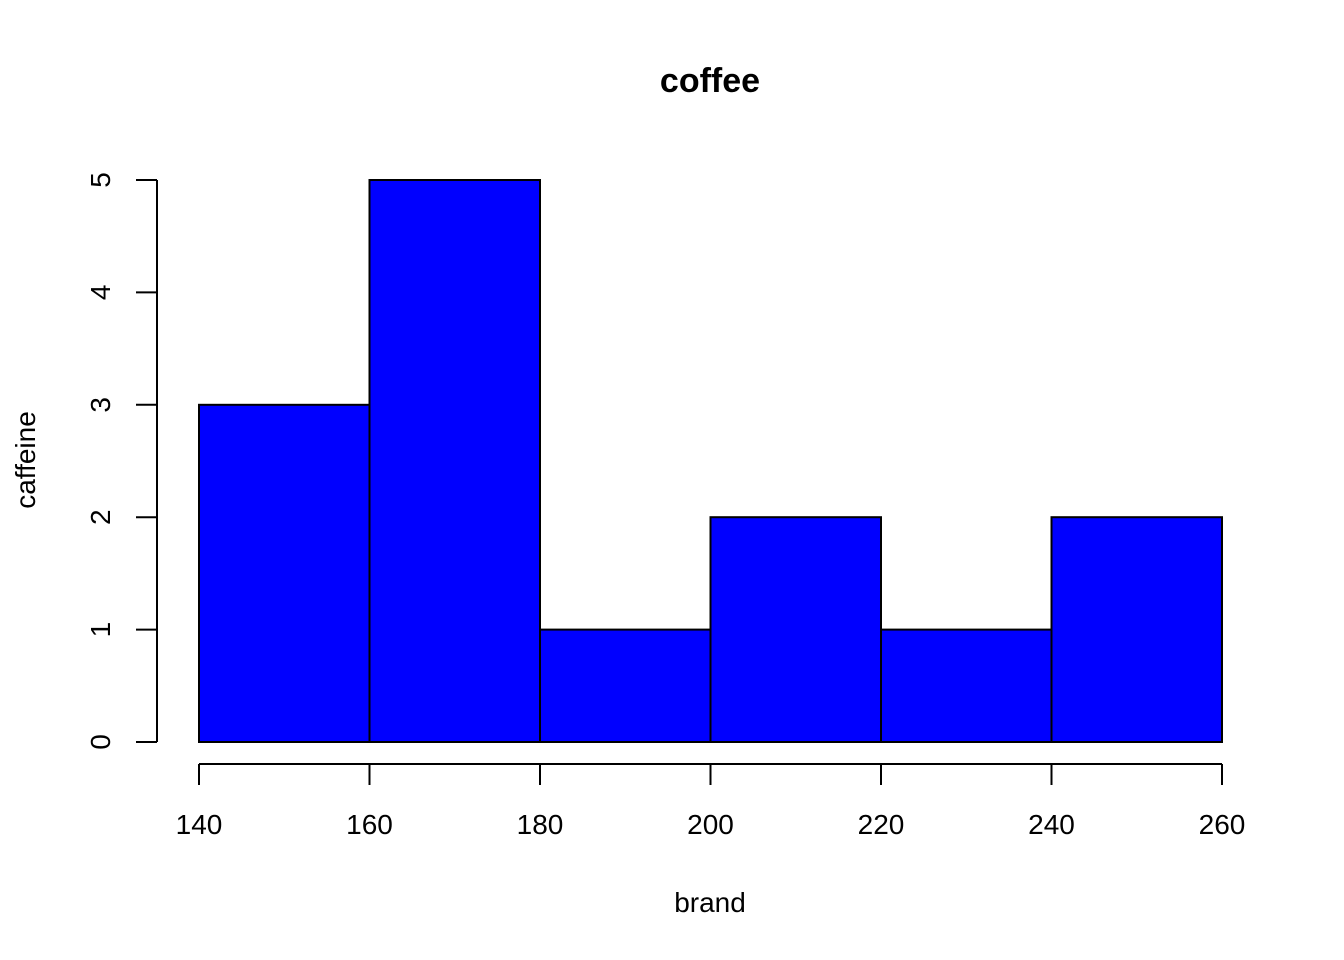 The height and width of the screenshot is (960, 1344). I want to click on y-tick-label: 0, so click(100, 742).